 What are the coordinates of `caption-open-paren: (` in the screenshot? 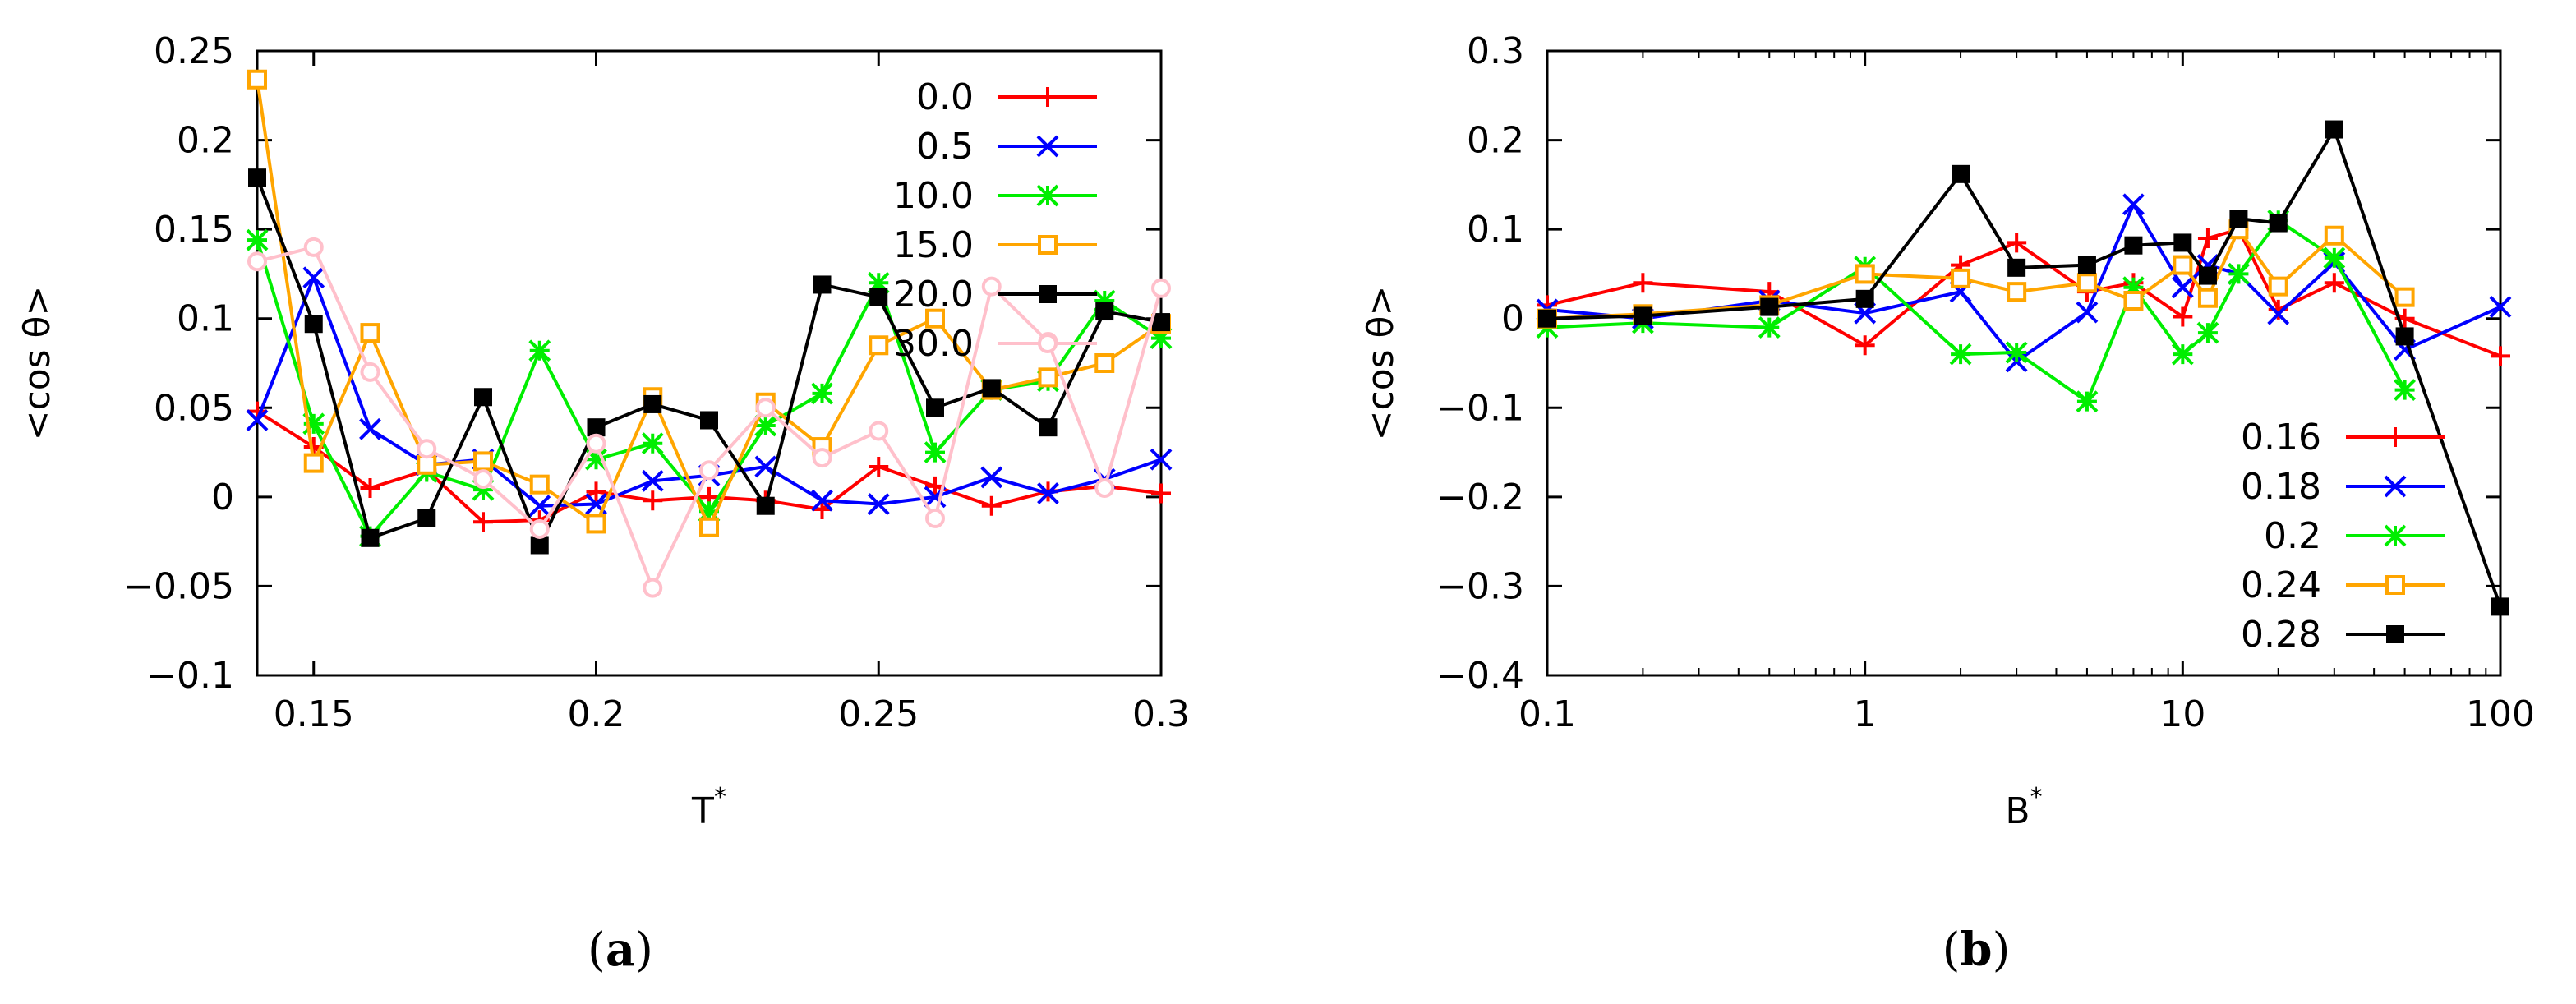 It's located at (1951, 950).